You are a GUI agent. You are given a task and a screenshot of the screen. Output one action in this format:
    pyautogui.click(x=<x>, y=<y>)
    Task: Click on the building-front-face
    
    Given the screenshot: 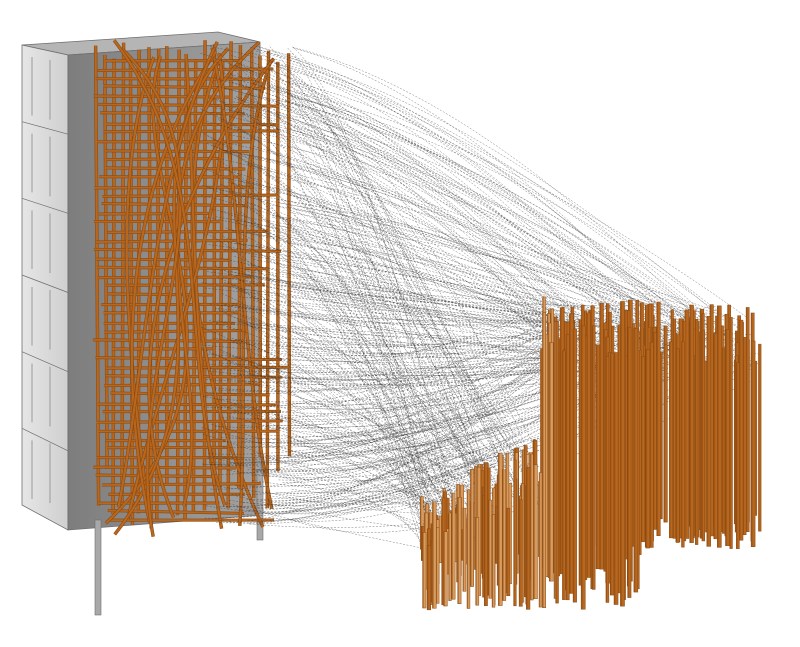 What is the action you would take?
    pyautogui.click(x=45, y=287)
    